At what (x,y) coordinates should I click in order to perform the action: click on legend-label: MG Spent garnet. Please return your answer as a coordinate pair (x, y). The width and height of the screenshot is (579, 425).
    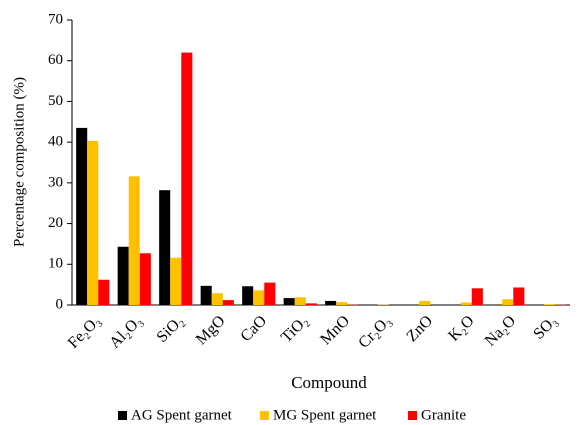
    Looking at the image, I should click on (325, 415).